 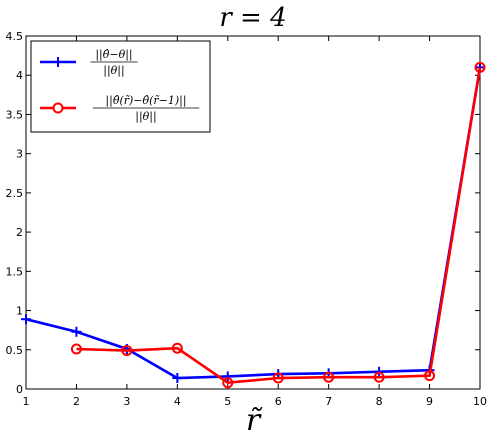 What do you see at coordinates (15, 114) in the screenshot?
I see `y-tick-label: 3.5` at bounding box center [15, 114].